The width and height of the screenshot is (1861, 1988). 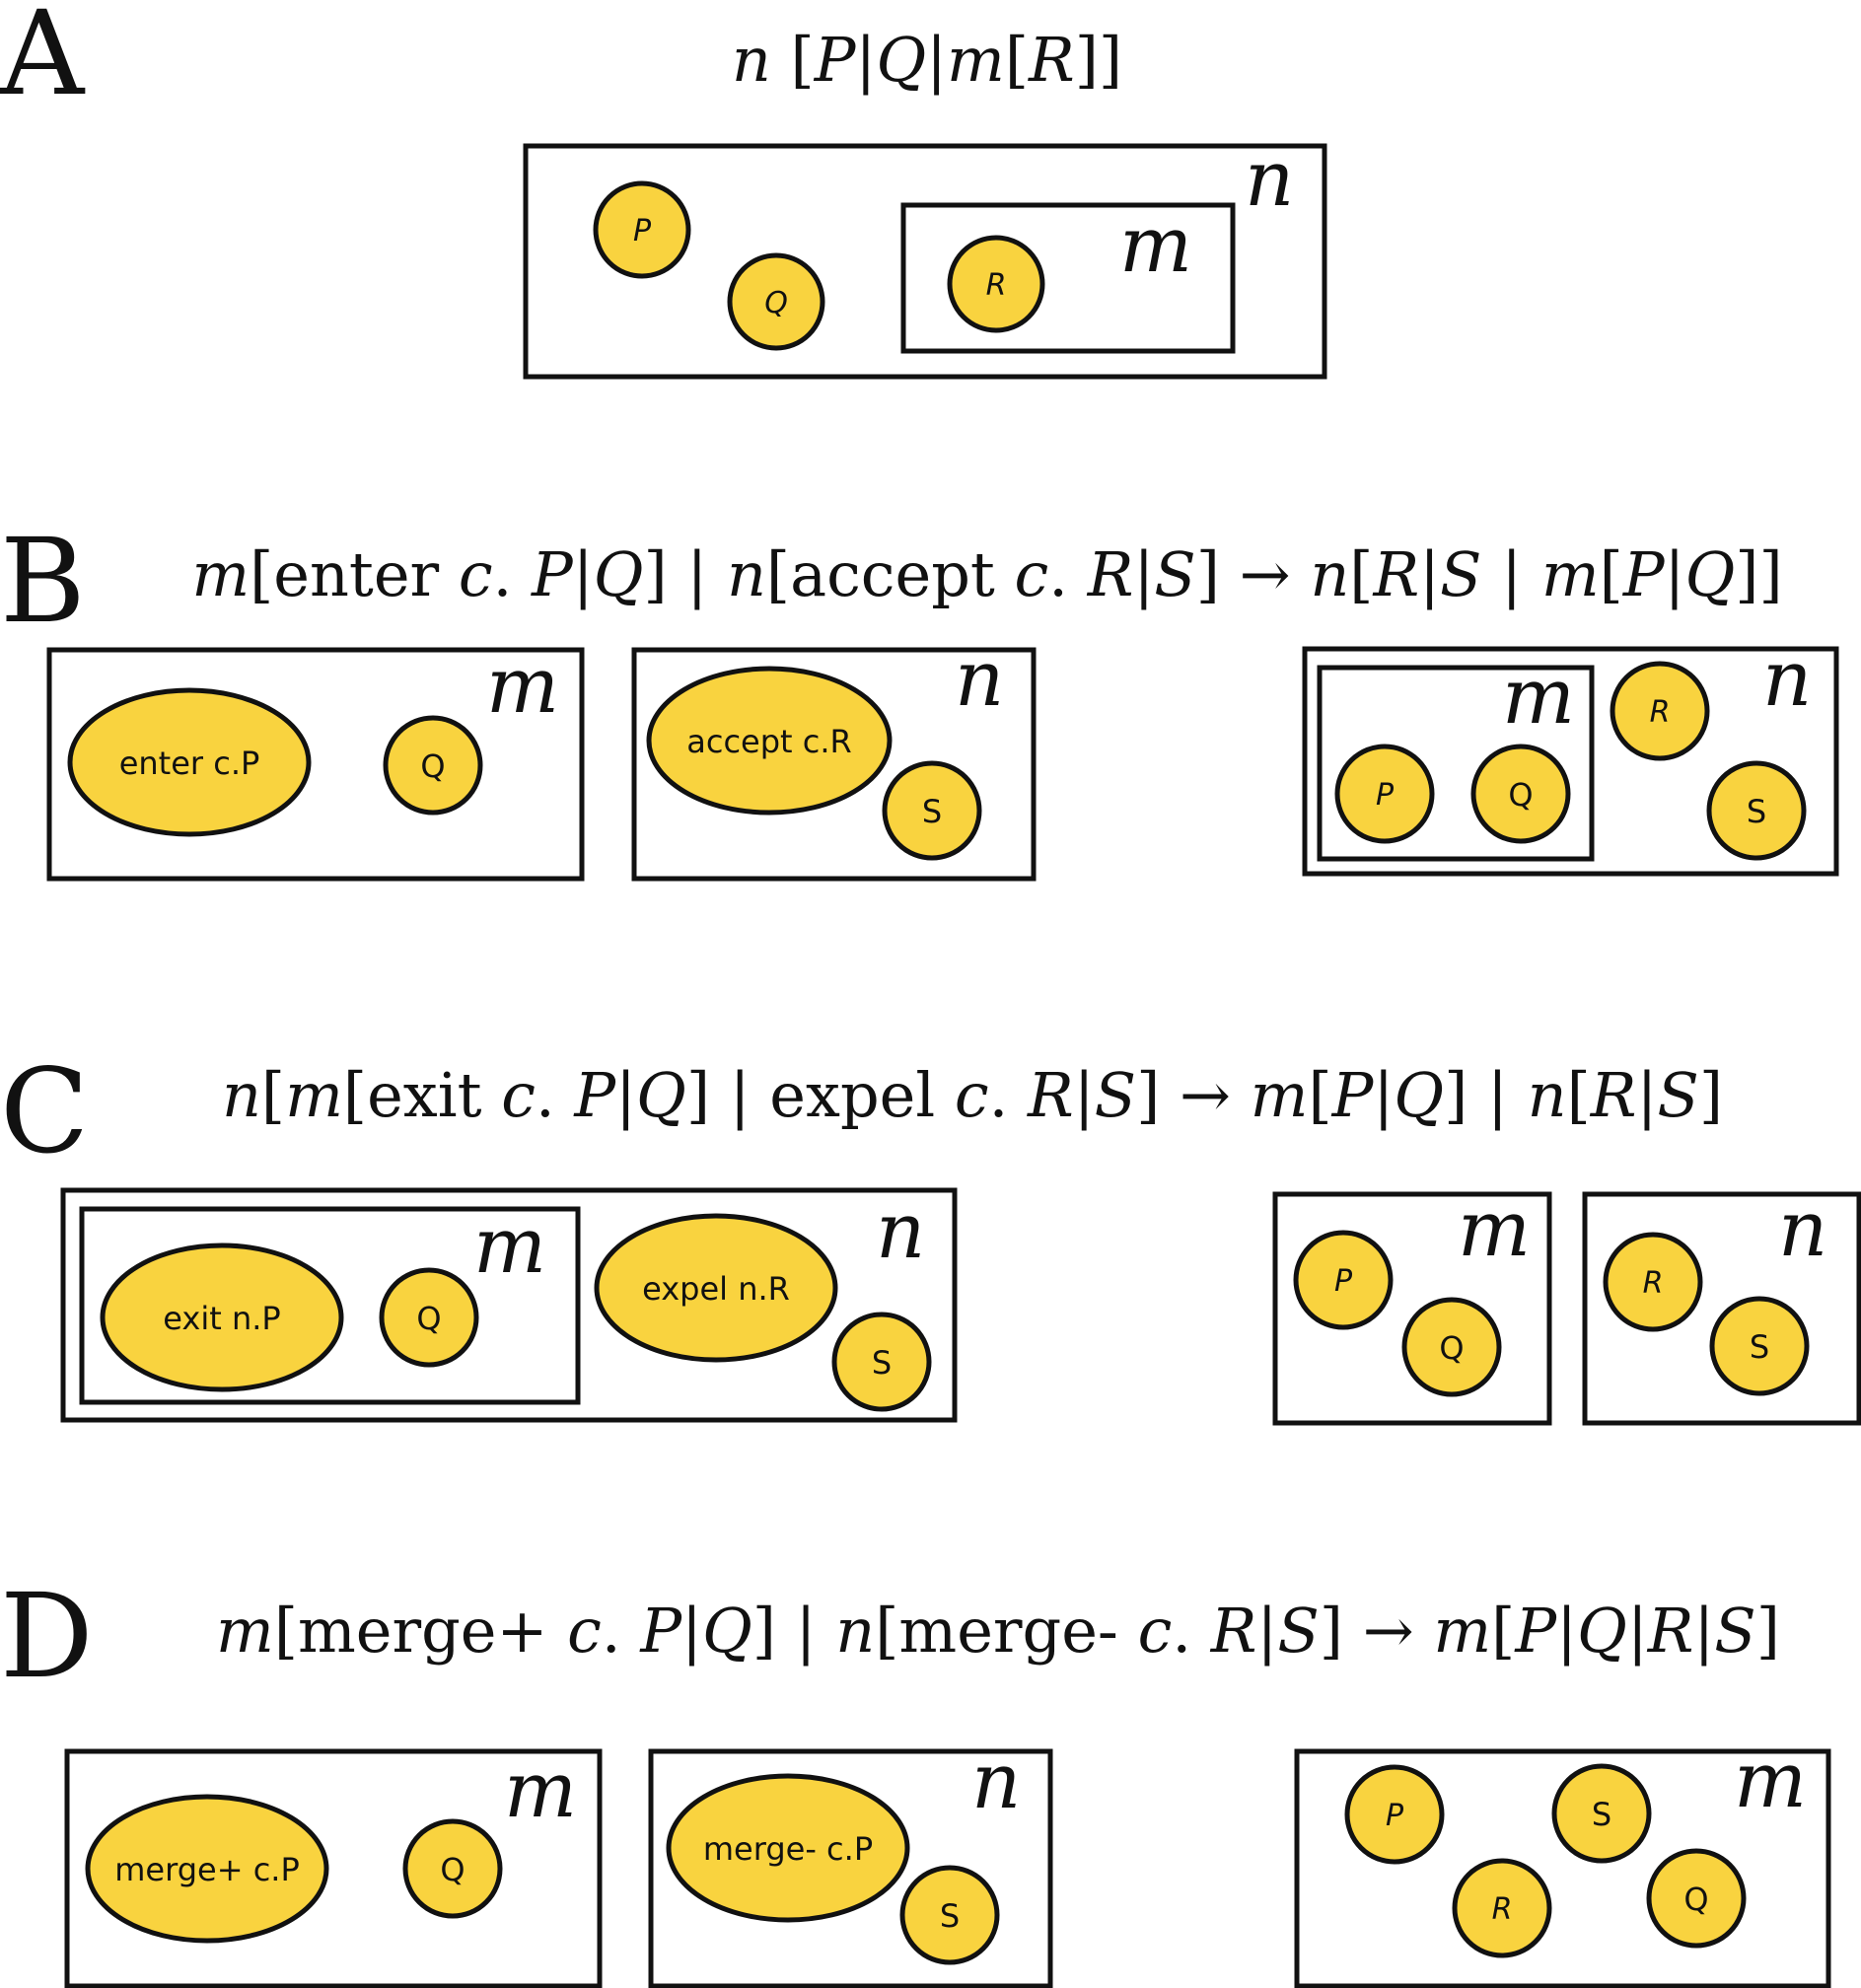 I want to click on formula-token: [exit, so click(x=422, y=1095).